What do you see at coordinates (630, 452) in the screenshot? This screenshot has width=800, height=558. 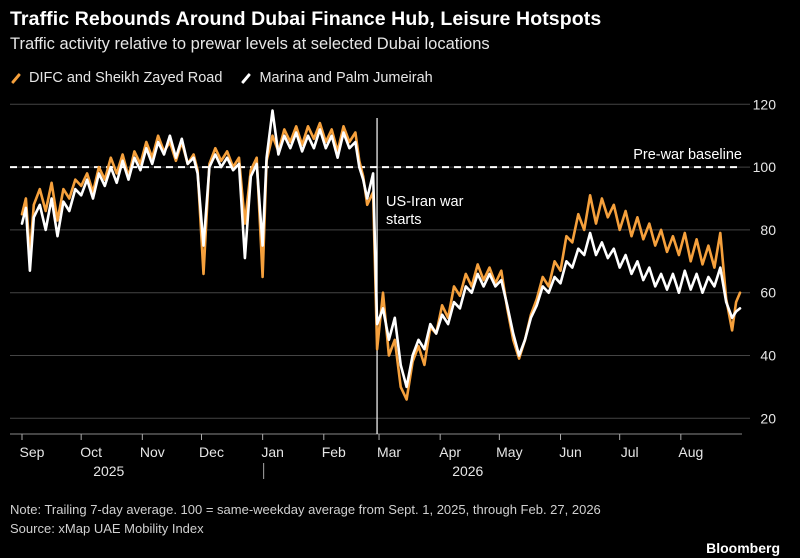 I see `x-tick-label-jul: Jul` at bounding box center [630, 452].